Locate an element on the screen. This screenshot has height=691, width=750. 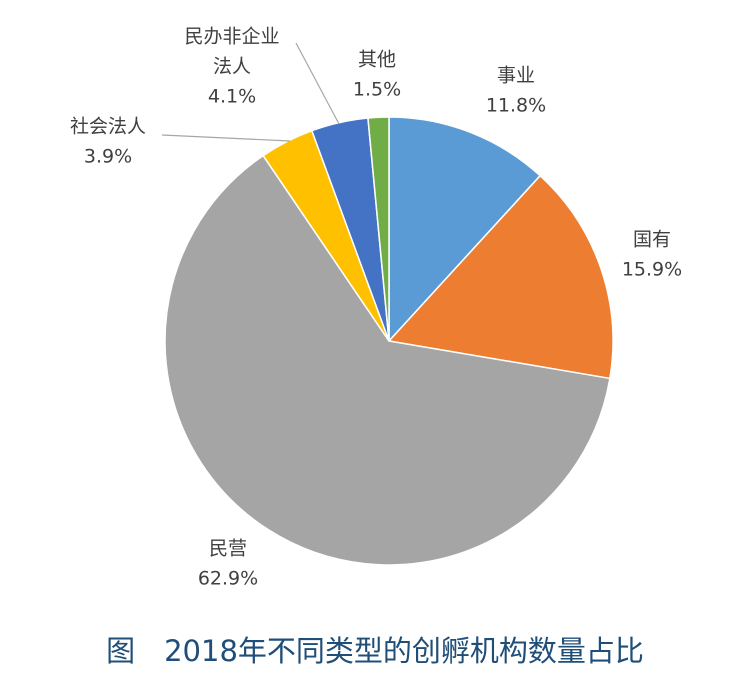
data-label-value-1: 11.8% is located at coordinates (516, 106).